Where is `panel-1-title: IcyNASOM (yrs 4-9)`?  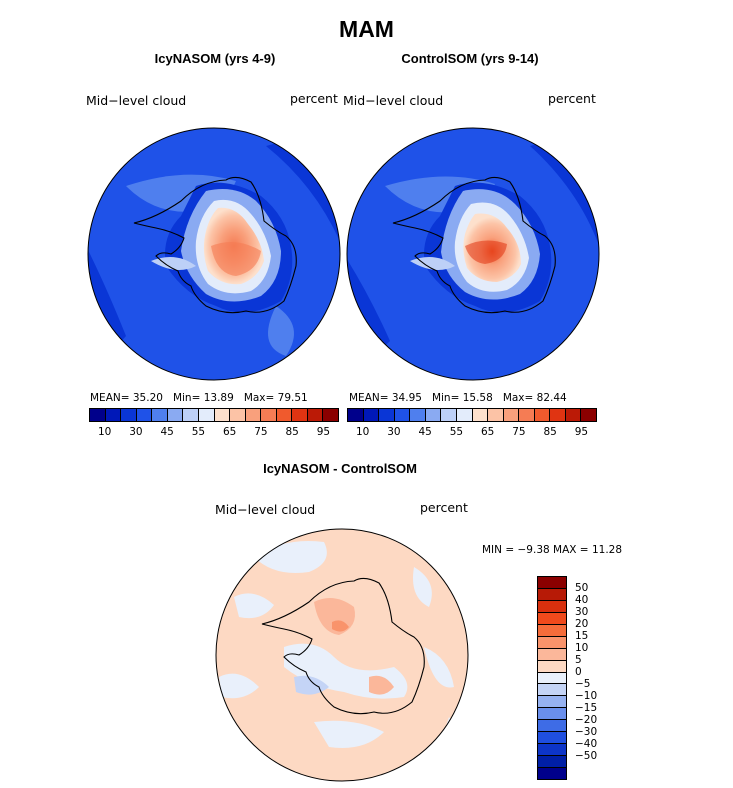
panel-1-title: IcyNASOM (yrs 4-9) is located at coordinates (215, 58).